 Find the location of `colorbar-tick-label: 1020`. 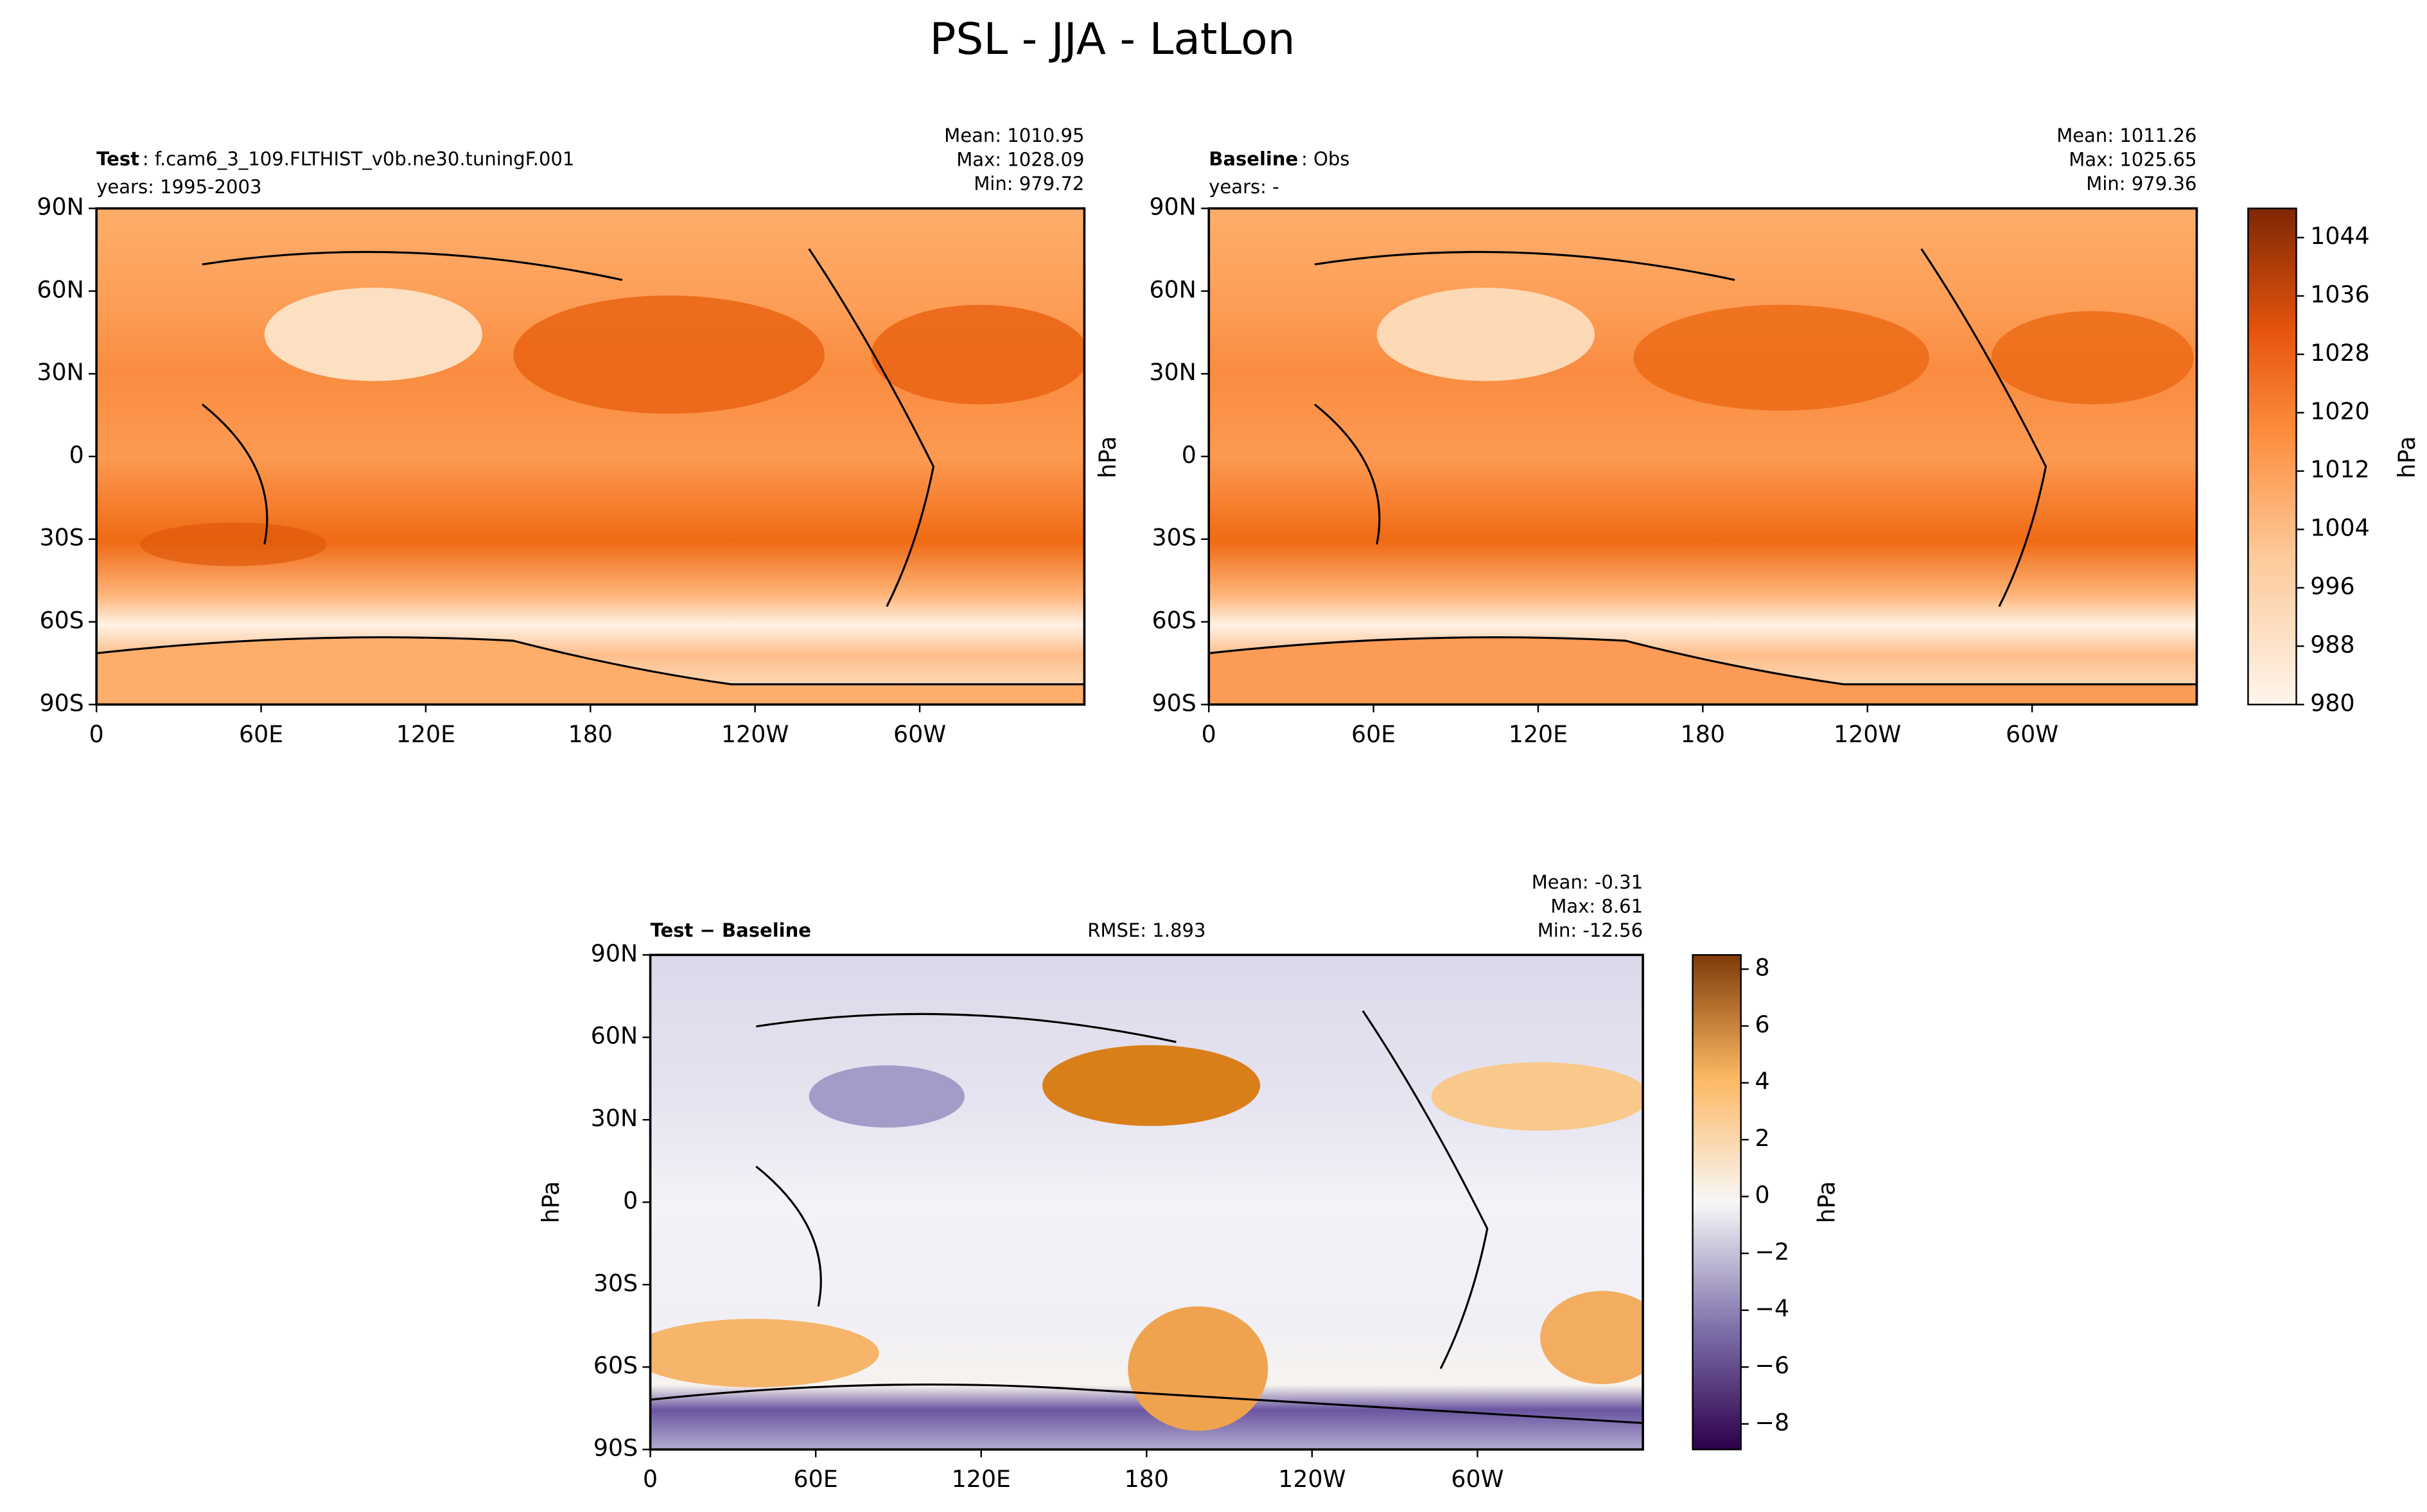

colorbar-tick-label: 1020 is located at coordinates (2339, 411).